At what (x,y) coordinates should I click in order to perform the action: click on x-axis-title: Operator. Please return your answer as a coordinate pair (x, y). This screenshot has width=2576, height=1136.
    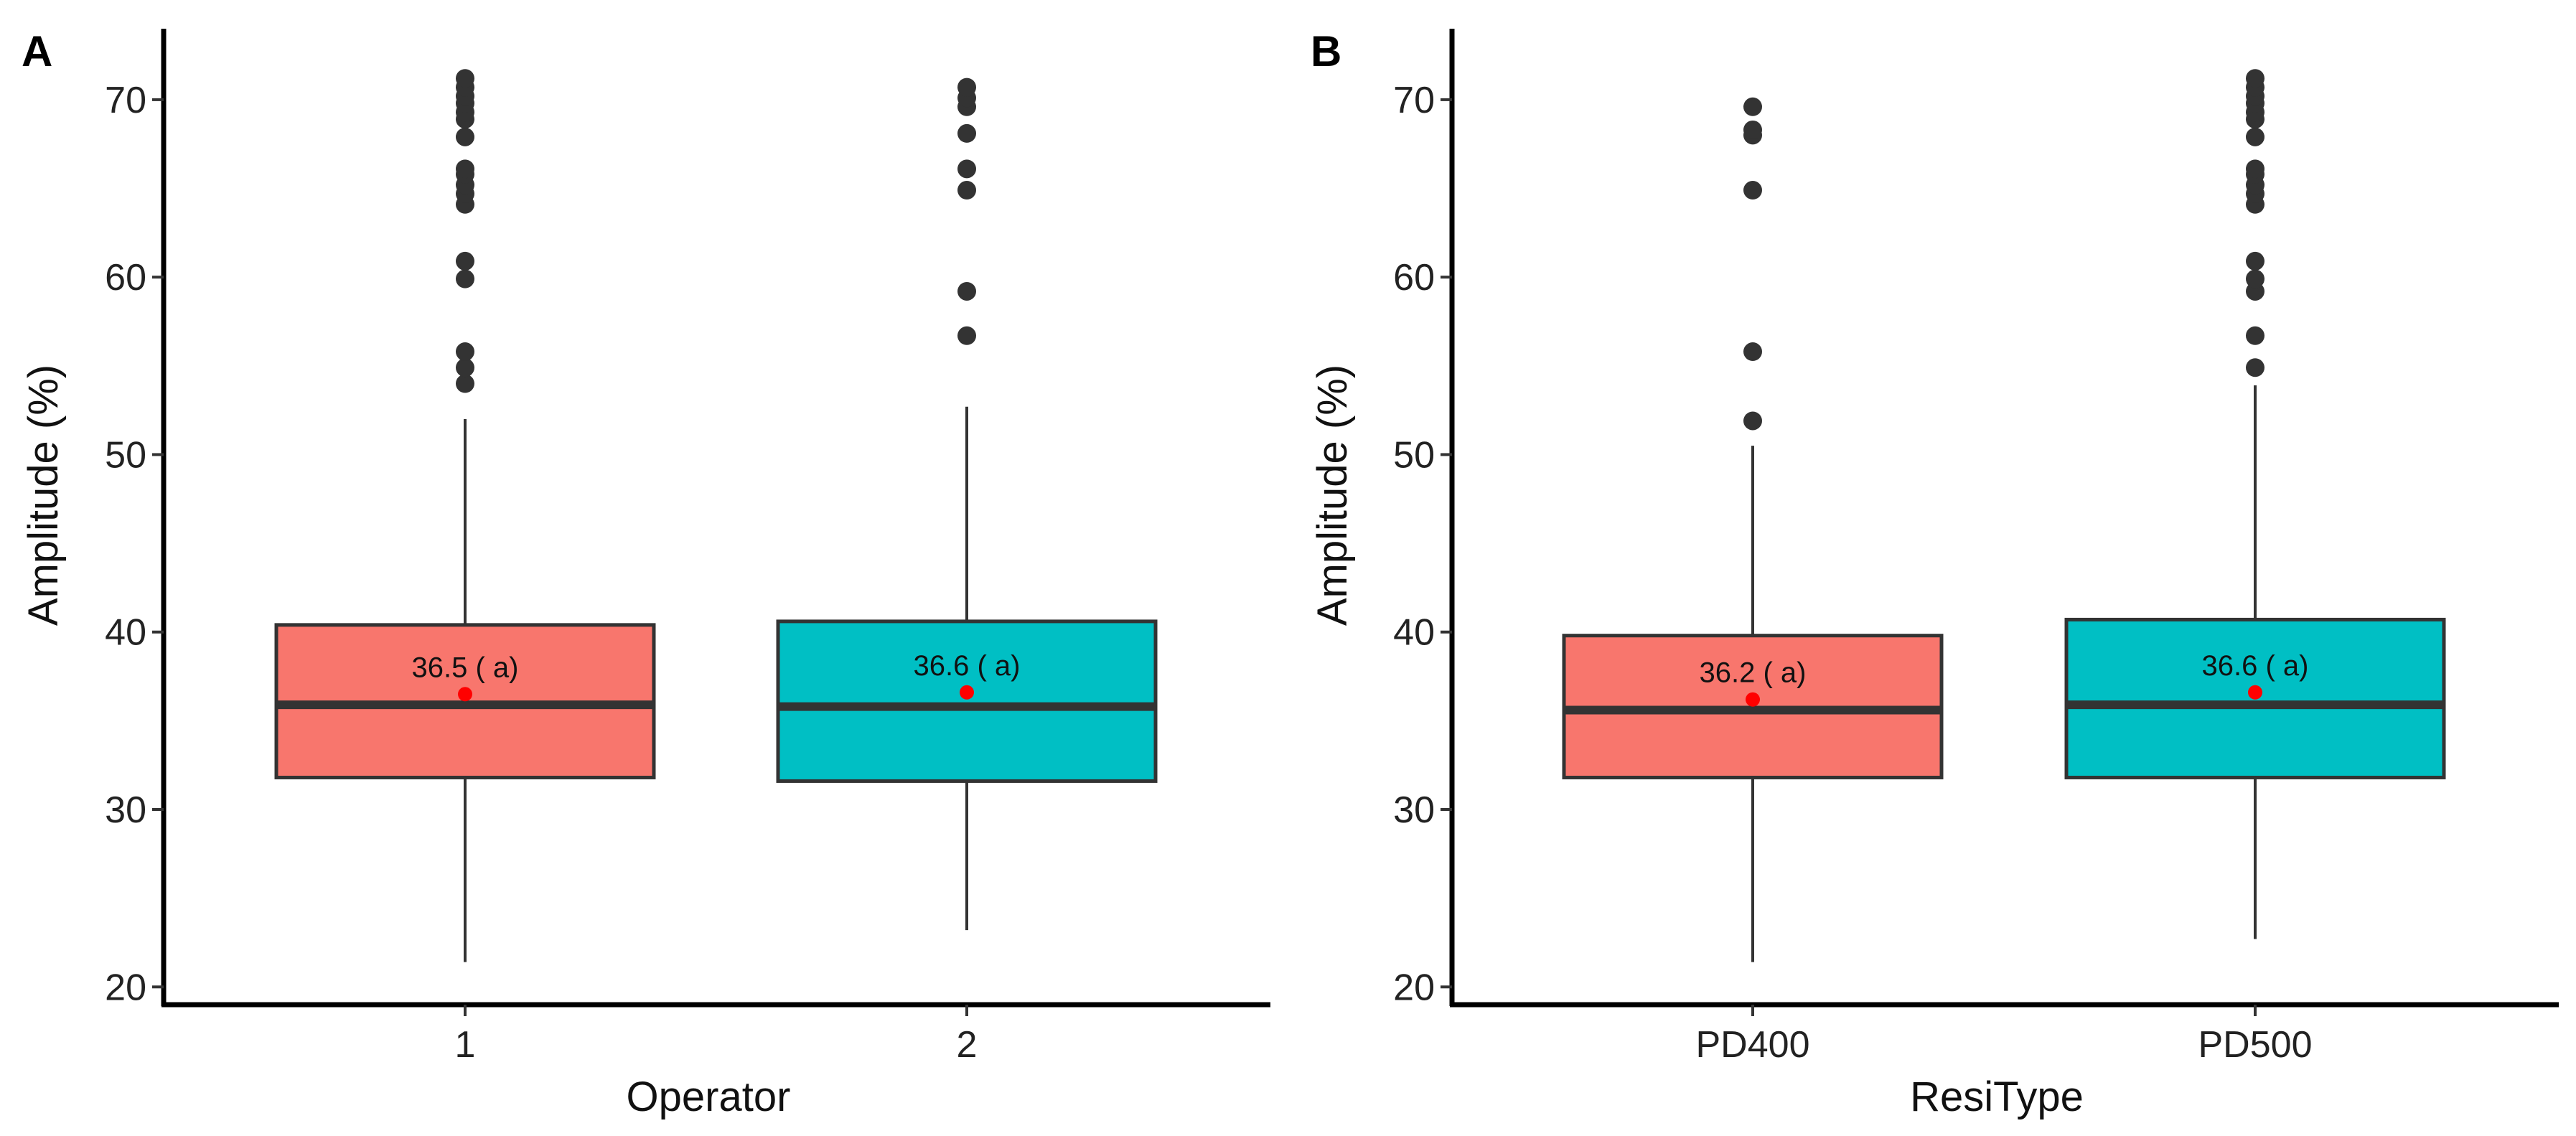
    Looking at the image, I should click on (709, 1097).